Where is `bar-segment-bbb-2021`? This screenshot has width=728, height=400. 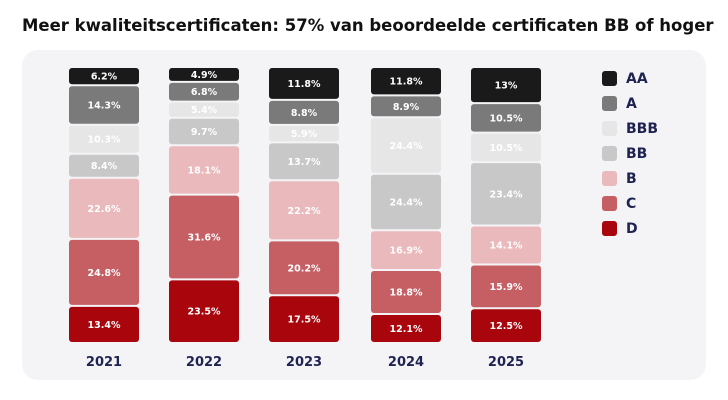
bar-segment-bbb-2021 is located at coordinates (104, 139).